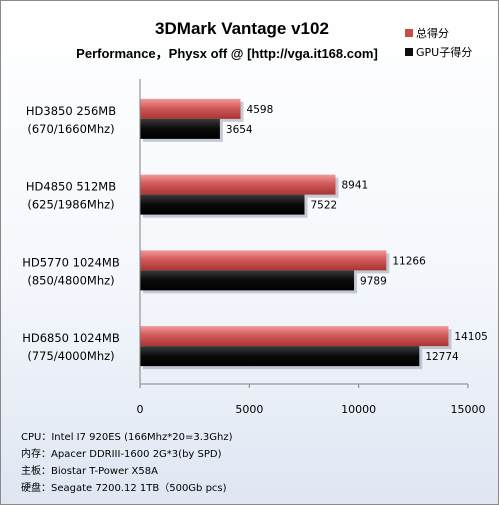 This screenshot has height=505, width=499. I want to click on data-label-total-2: 11266, so click(409, 261).